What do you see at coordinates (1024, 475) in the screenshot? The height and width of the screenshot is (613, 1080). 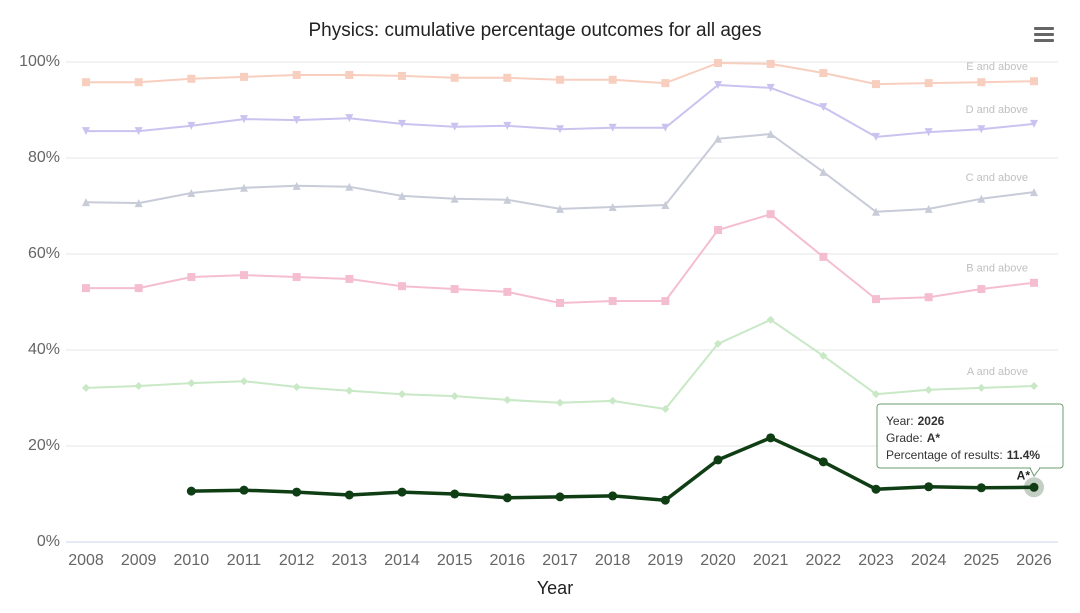 I see `series-label: A*` at bounding box center [1024, 475].